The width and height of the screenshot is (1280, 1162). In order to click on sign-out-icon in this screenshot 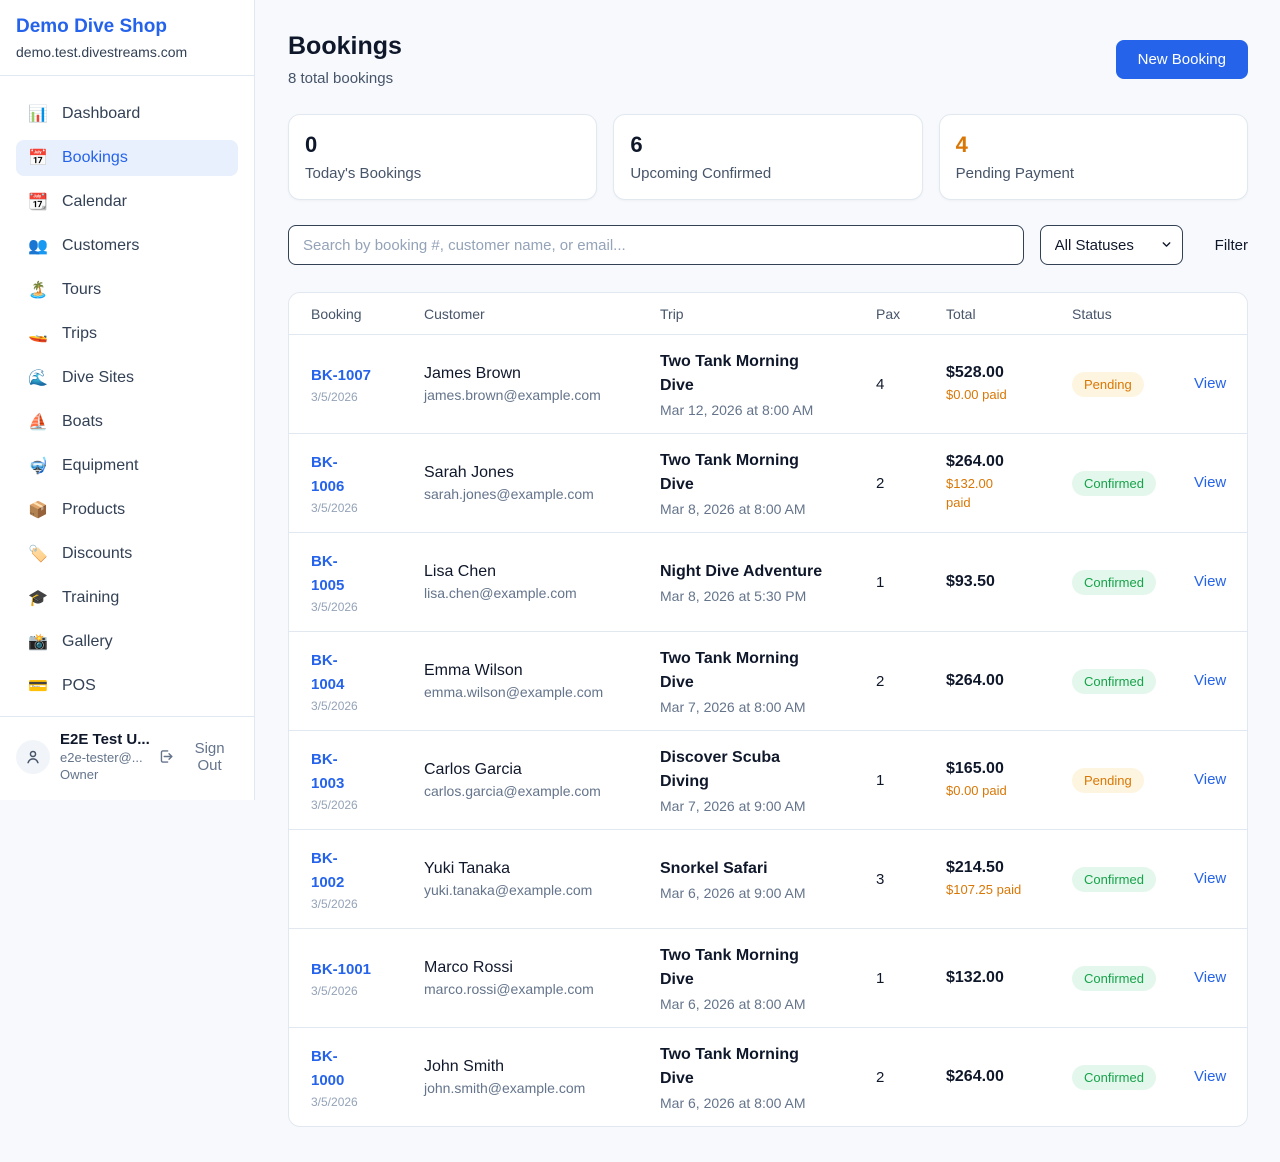, I will do `click(166, 756)`.